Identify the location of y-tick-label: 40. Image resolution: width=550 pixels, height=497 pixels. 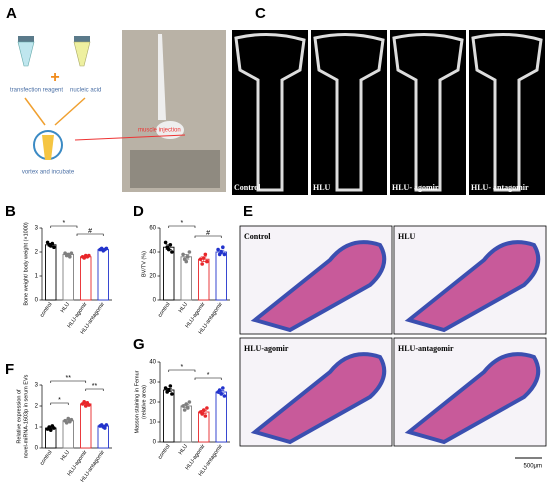
(152, 253).